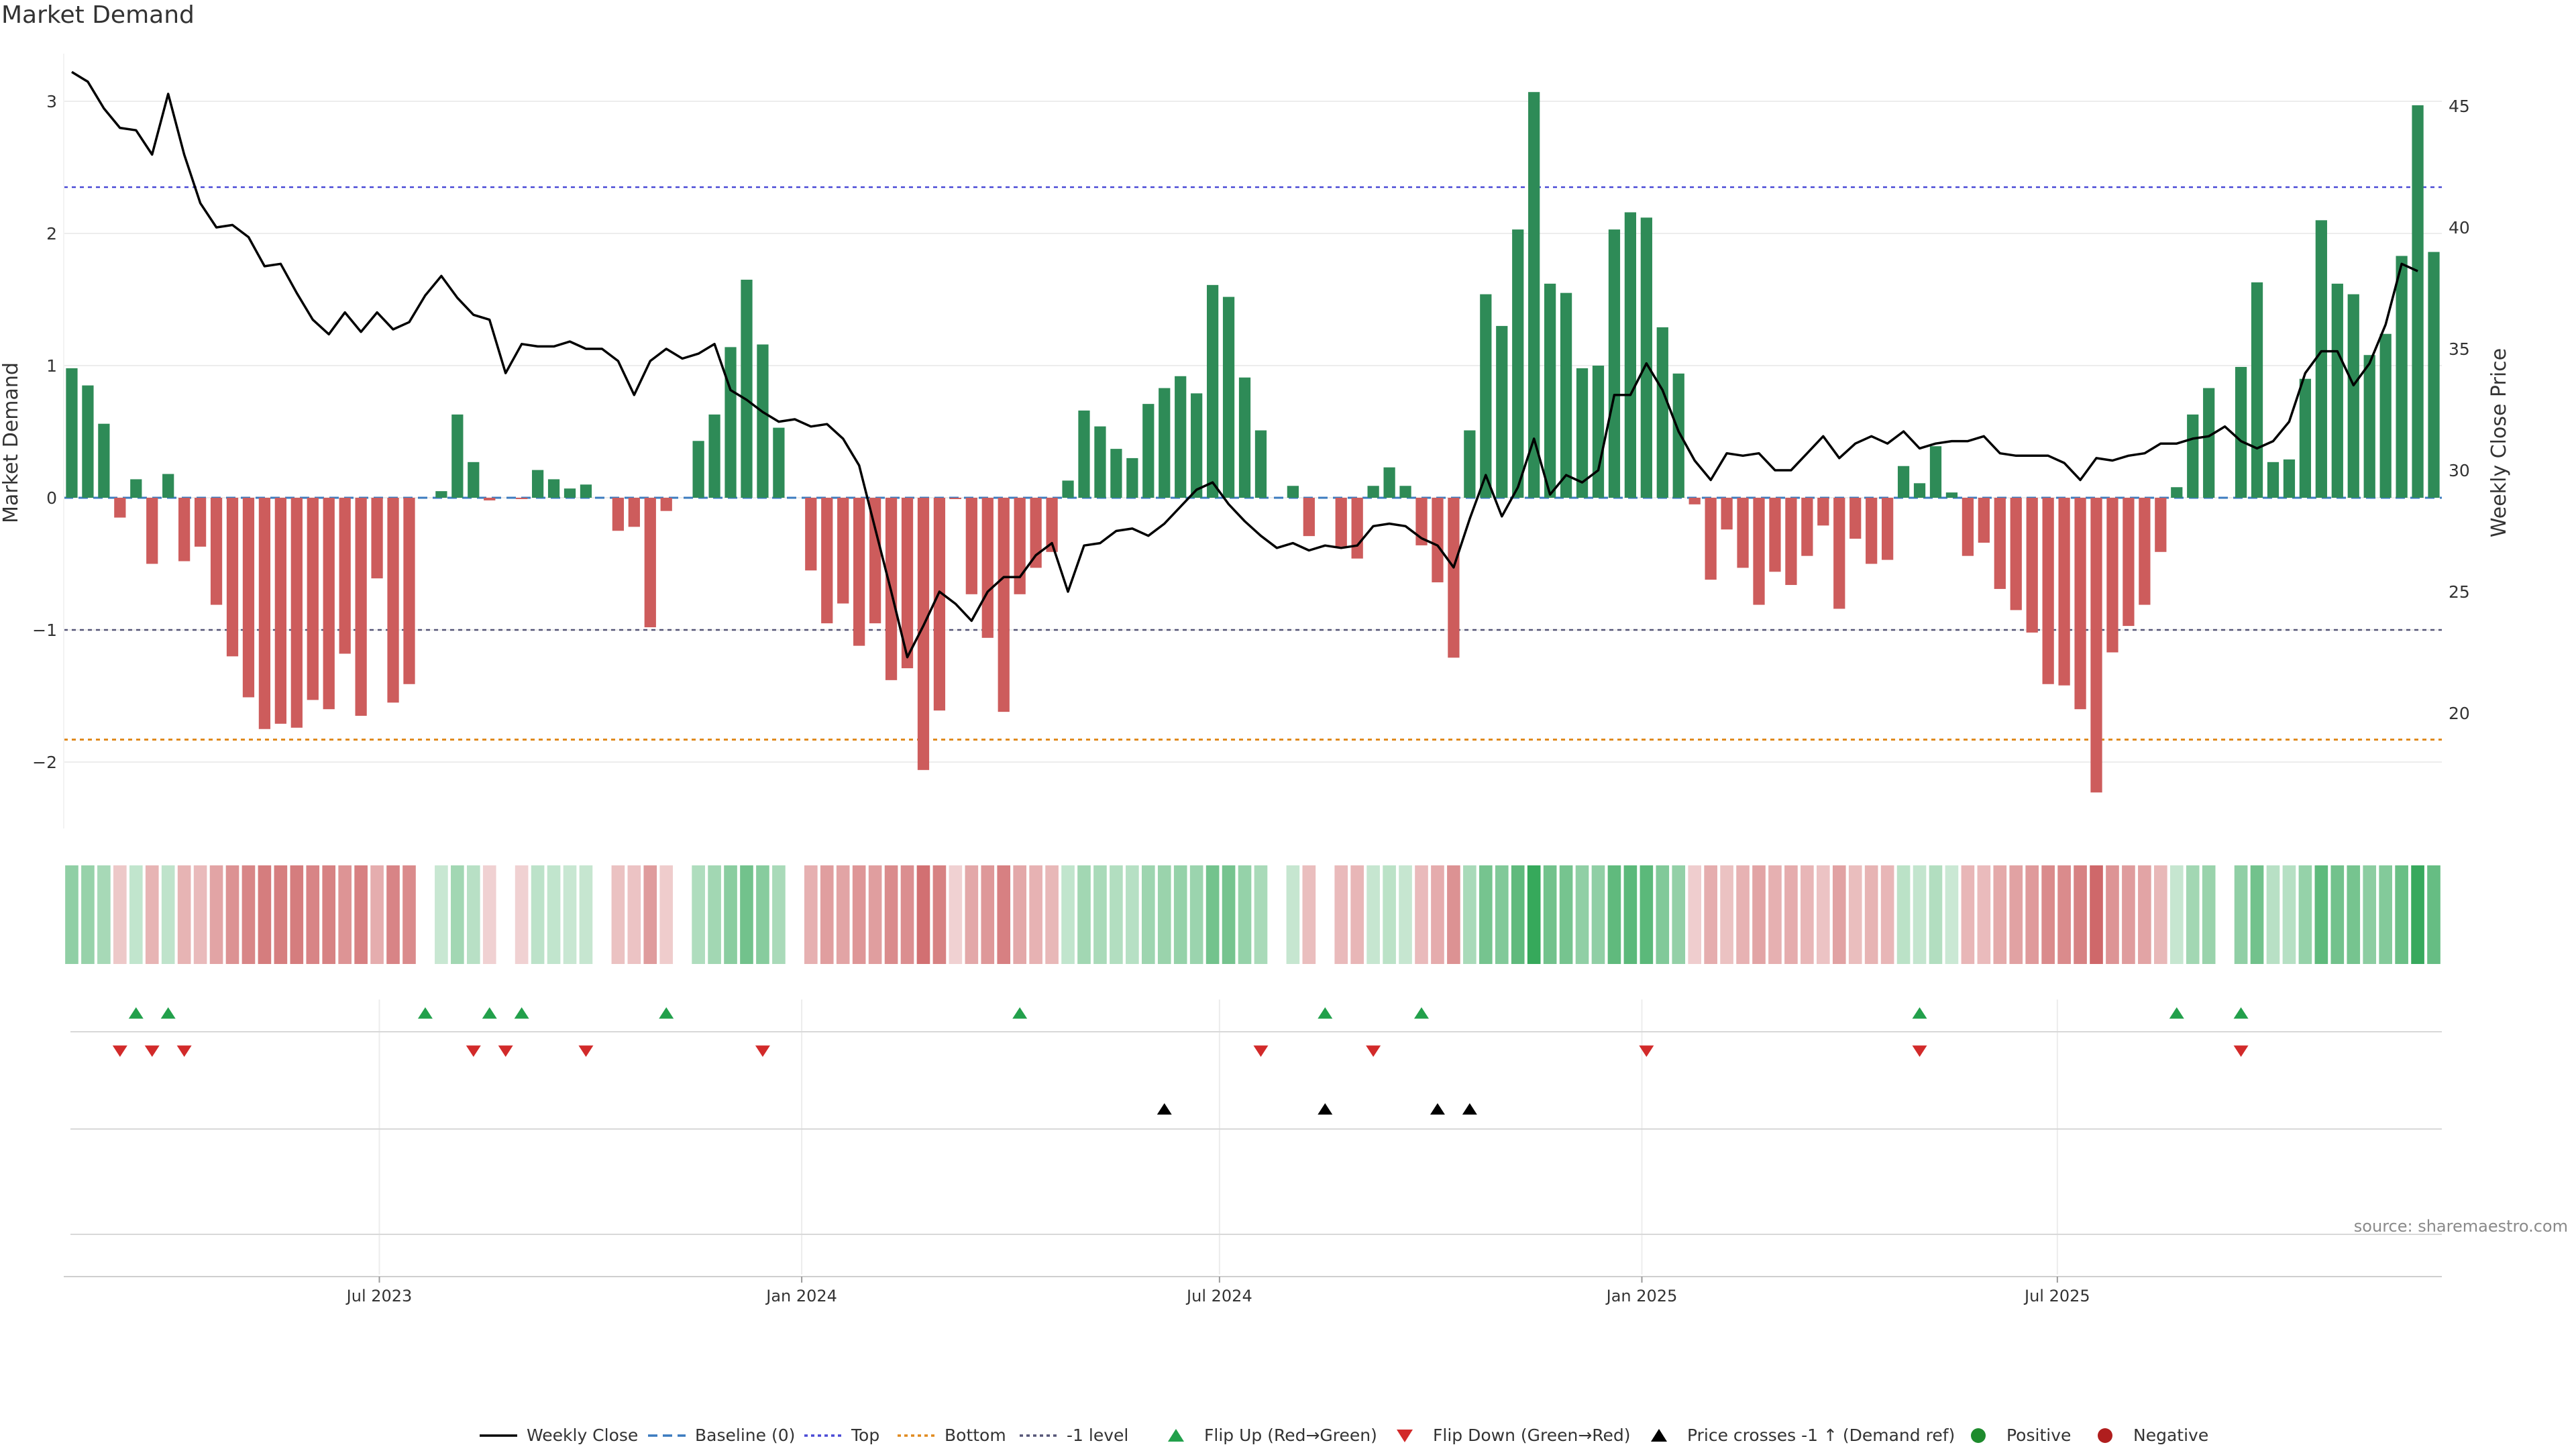 The image size is (2576, 1449). What do you see at coordinates (1469, 1109) in the screenshot?
I see `price-cross-marker` at bounding box center [1469, 1109].